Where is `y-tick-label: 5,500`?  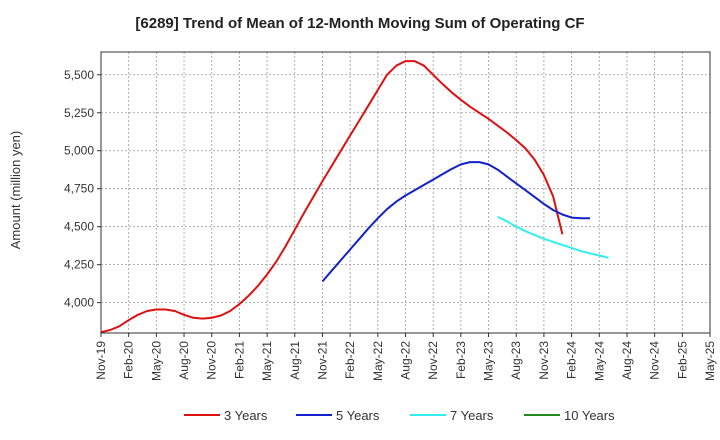 y-tick-label: 5,500 is located at coordinates (79, 75).